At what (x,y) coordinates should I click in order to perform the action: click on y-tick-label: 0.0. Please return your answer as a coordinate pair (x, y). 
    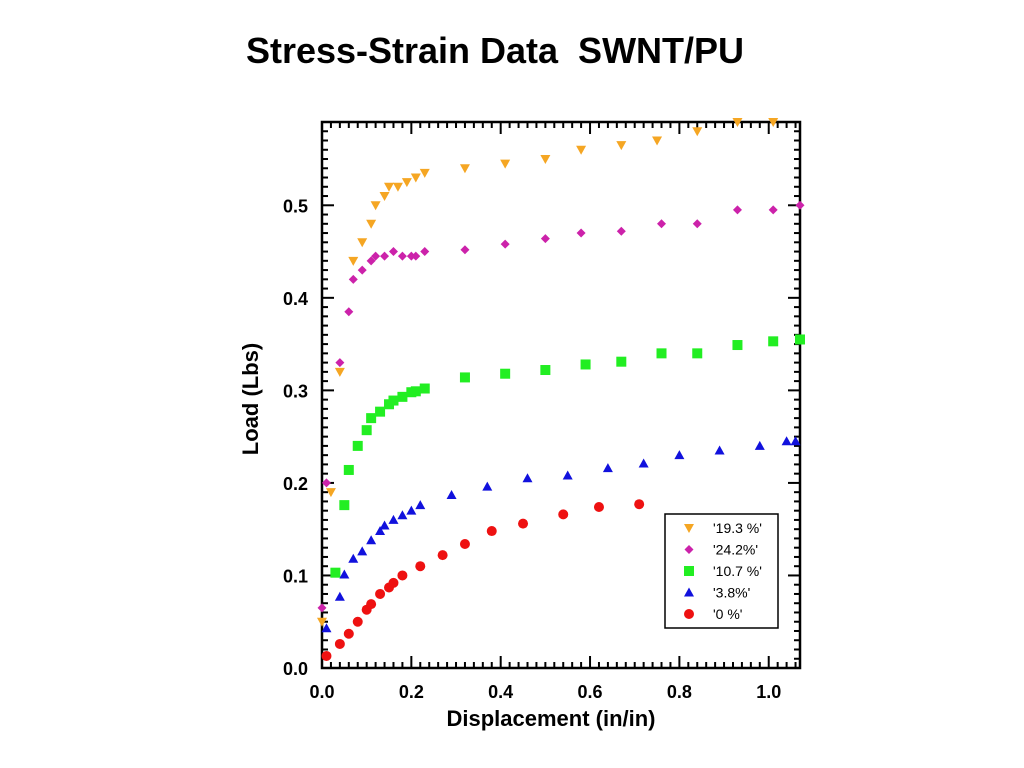
    Looking at the image, I should click on (295, 669).